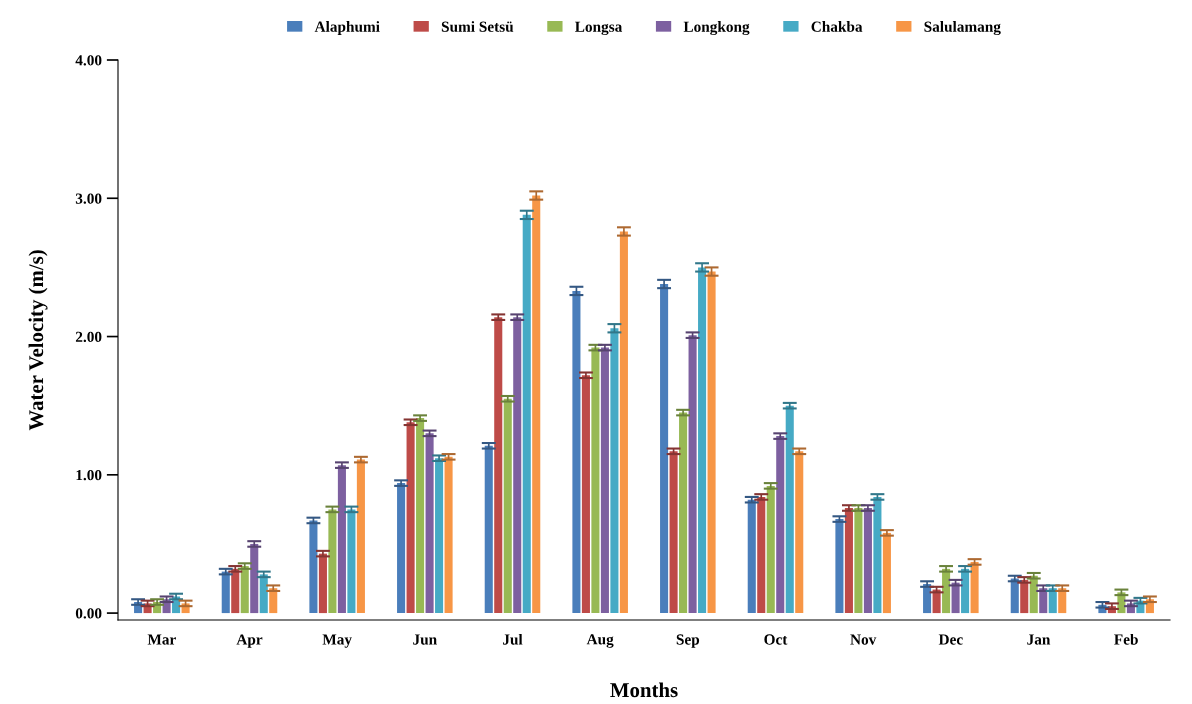 This screenshot has width=1192, height=704. I want to click on y-tick-label: 0.00, so click(88, 613).